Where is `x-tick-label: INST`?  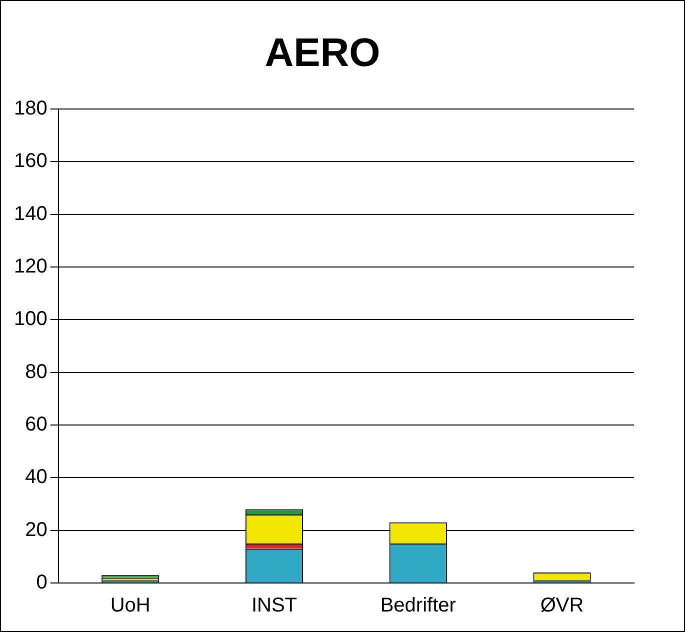 x-tick-label: INST is located at coordinates (274, 605).